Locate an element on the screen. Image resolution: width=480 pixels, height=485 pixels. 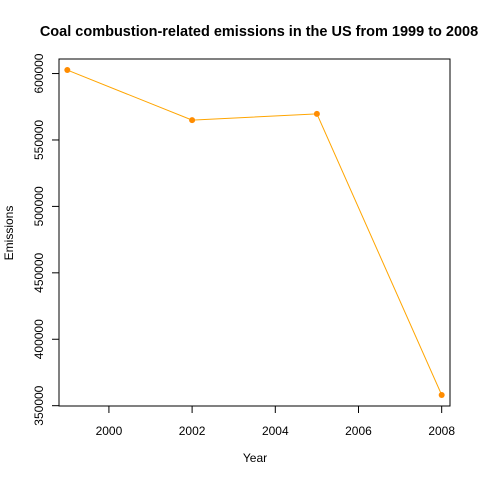
x-tick-label: 2000 is located at coordinates (109, 431).